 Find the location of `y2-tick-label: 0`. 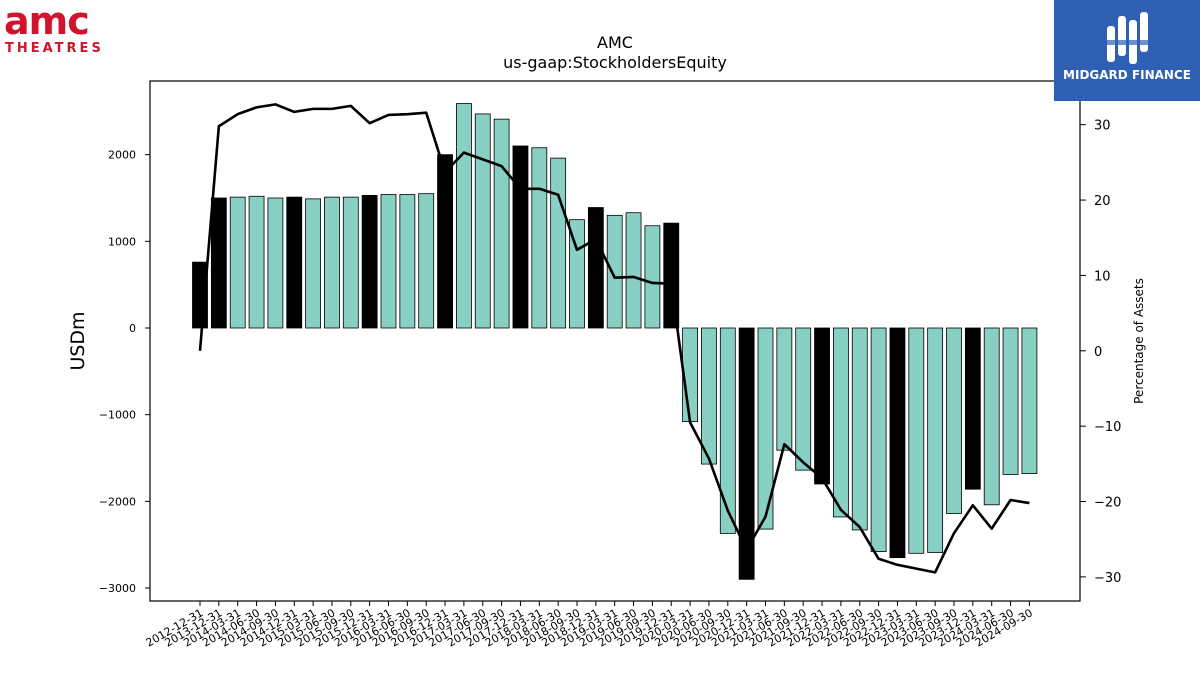

y2-tick-label: 0 is located at coordinates (1098, 352).